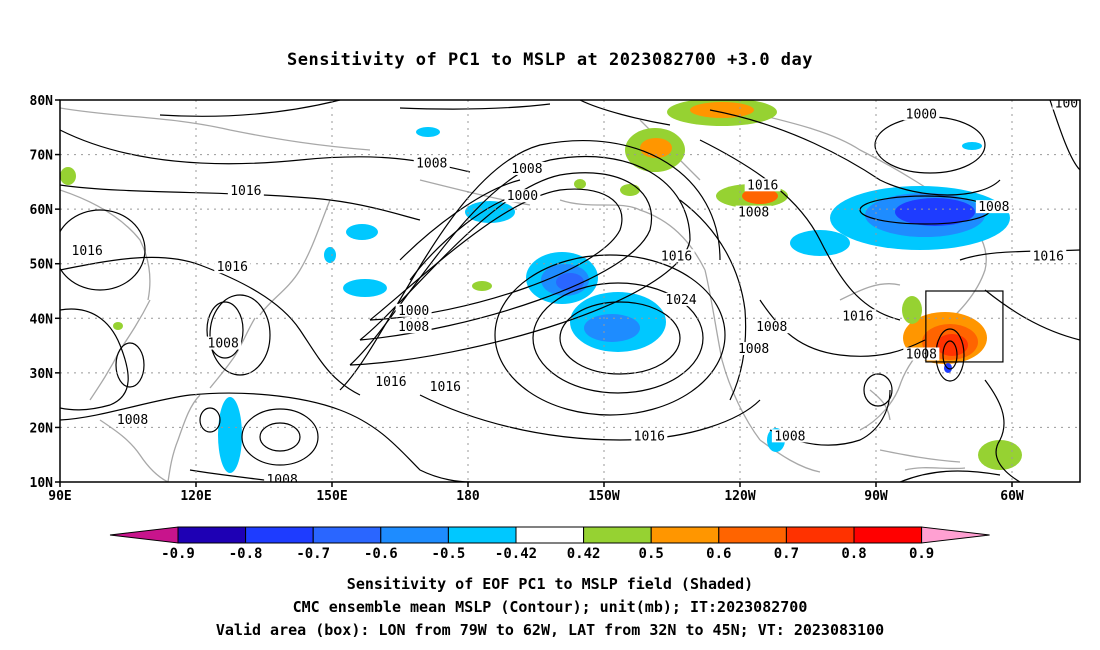  What do you see at coordinates (651, 554) in the screenshot?
I see `colorbar-tick-label: 0.5` at bounding box center [651, 554].